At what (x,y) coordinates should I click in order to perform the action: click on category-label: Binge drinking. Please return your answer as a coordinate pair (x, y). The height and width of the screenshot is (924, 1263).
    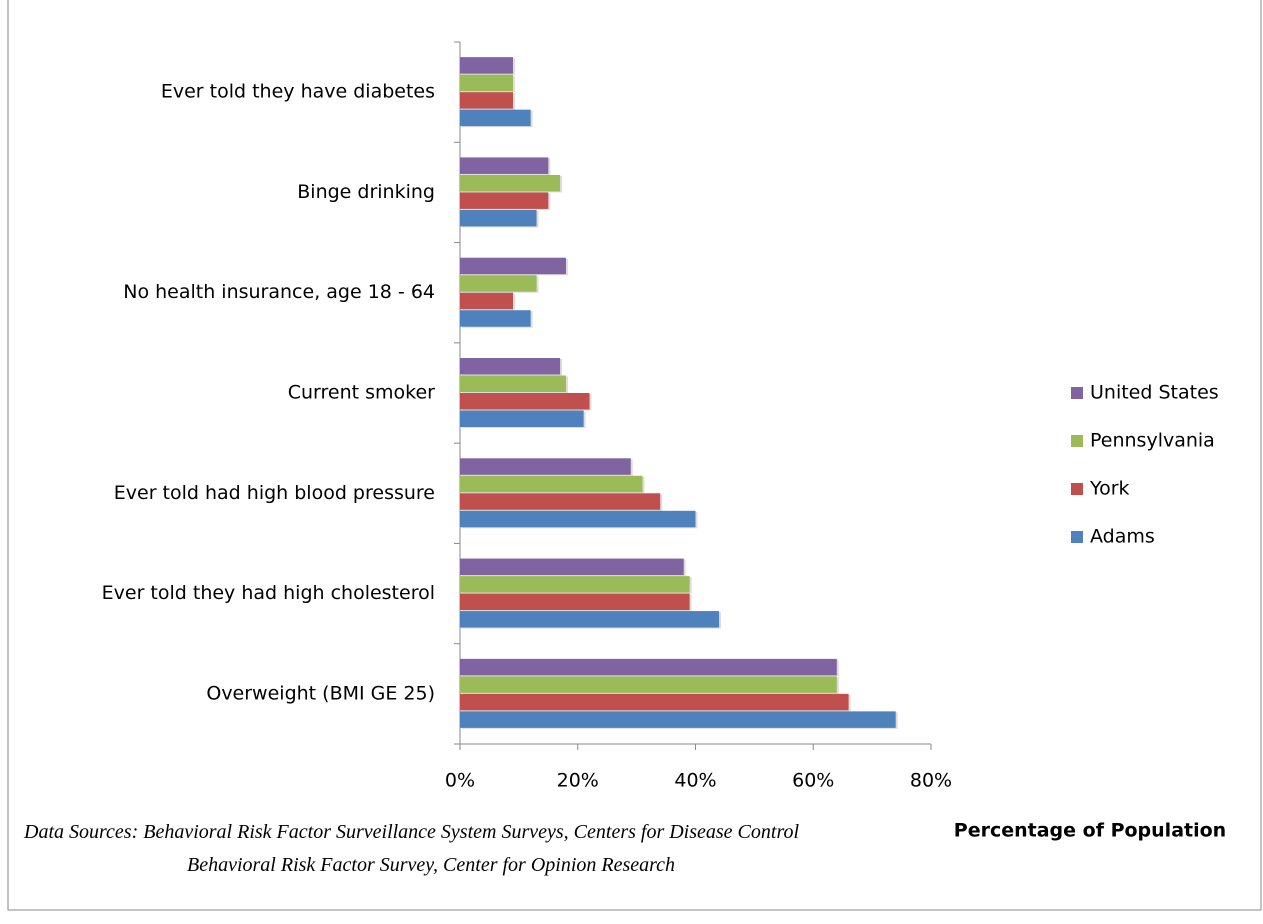
    Looking at the image, I should click on (366, 192).